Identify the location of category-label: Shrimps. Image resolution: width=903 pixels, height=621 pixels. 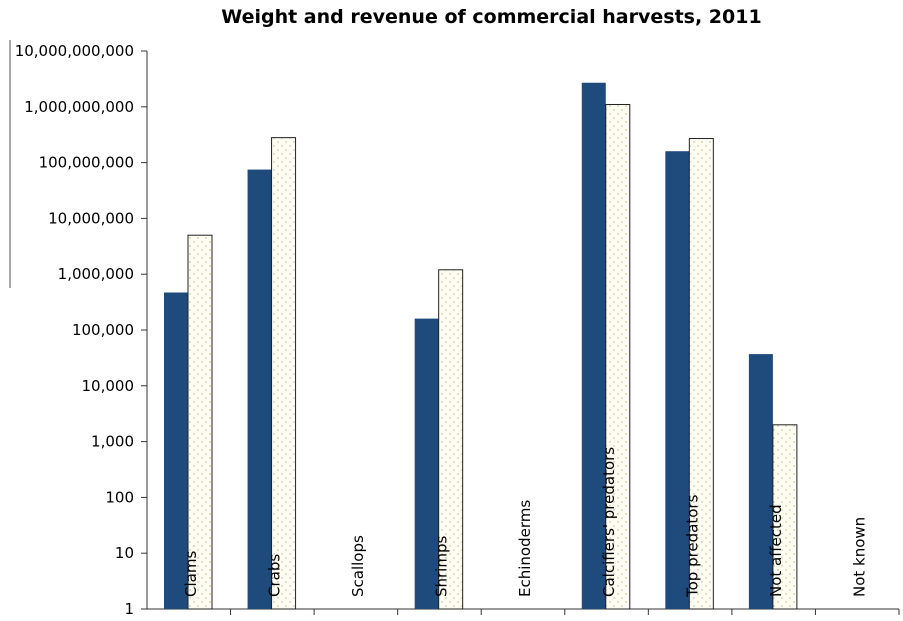
(442, 566).